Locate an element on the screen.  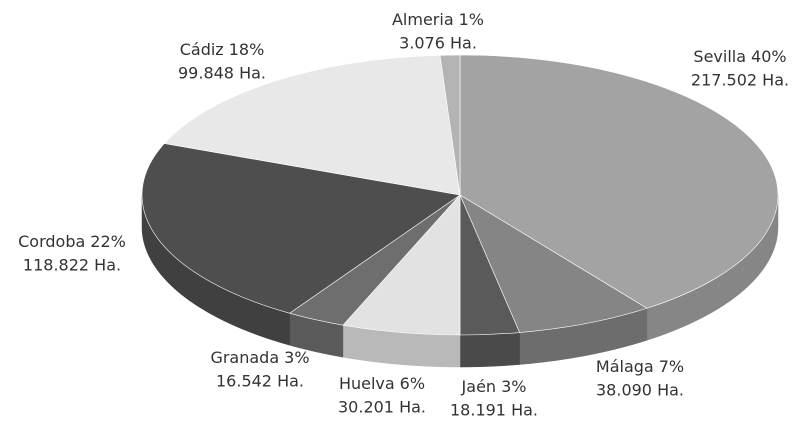
area-label: 30.201 Ha. is located at coordinates (382, 407).